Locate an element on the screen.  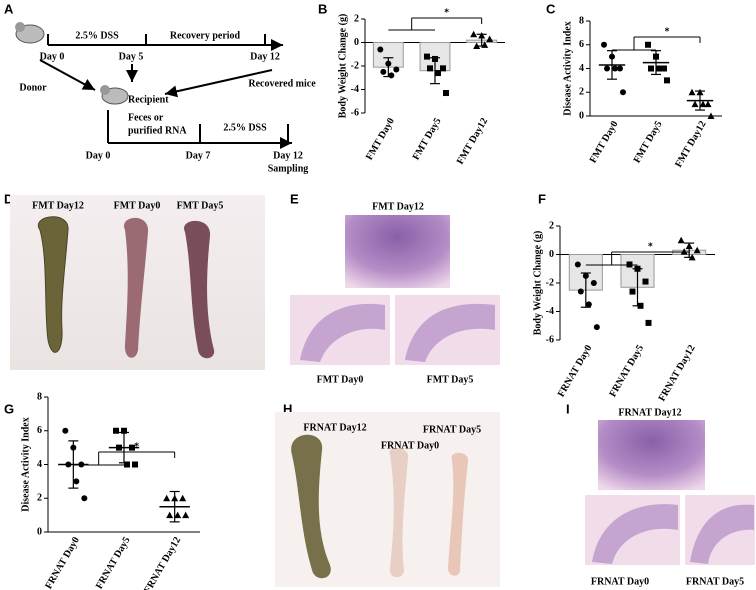
mouse-icon is located at coordinates (20, 27).